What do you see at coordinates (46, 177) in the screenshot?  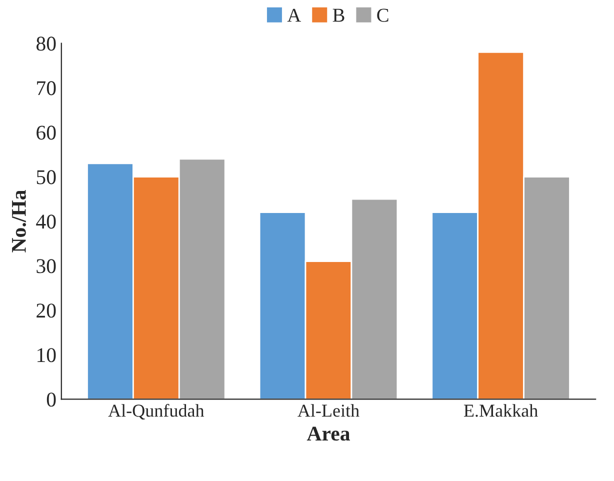 I see `y-tick-label: 50` at bounding box center [46, 177].